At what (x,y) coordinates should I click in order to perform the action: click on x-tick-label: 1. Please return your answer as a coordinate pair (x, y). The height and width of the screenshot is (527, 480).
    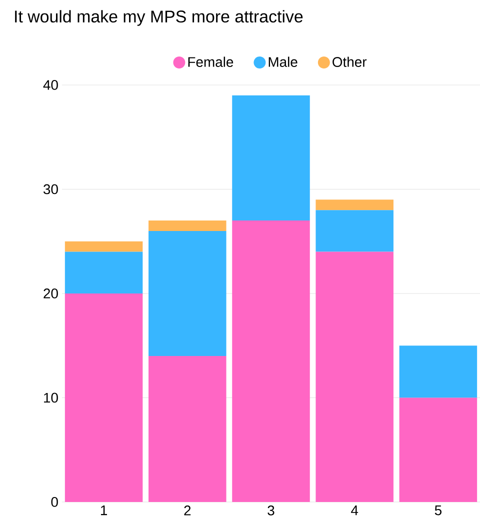
    Looking at the image, I should click on (103, 511).